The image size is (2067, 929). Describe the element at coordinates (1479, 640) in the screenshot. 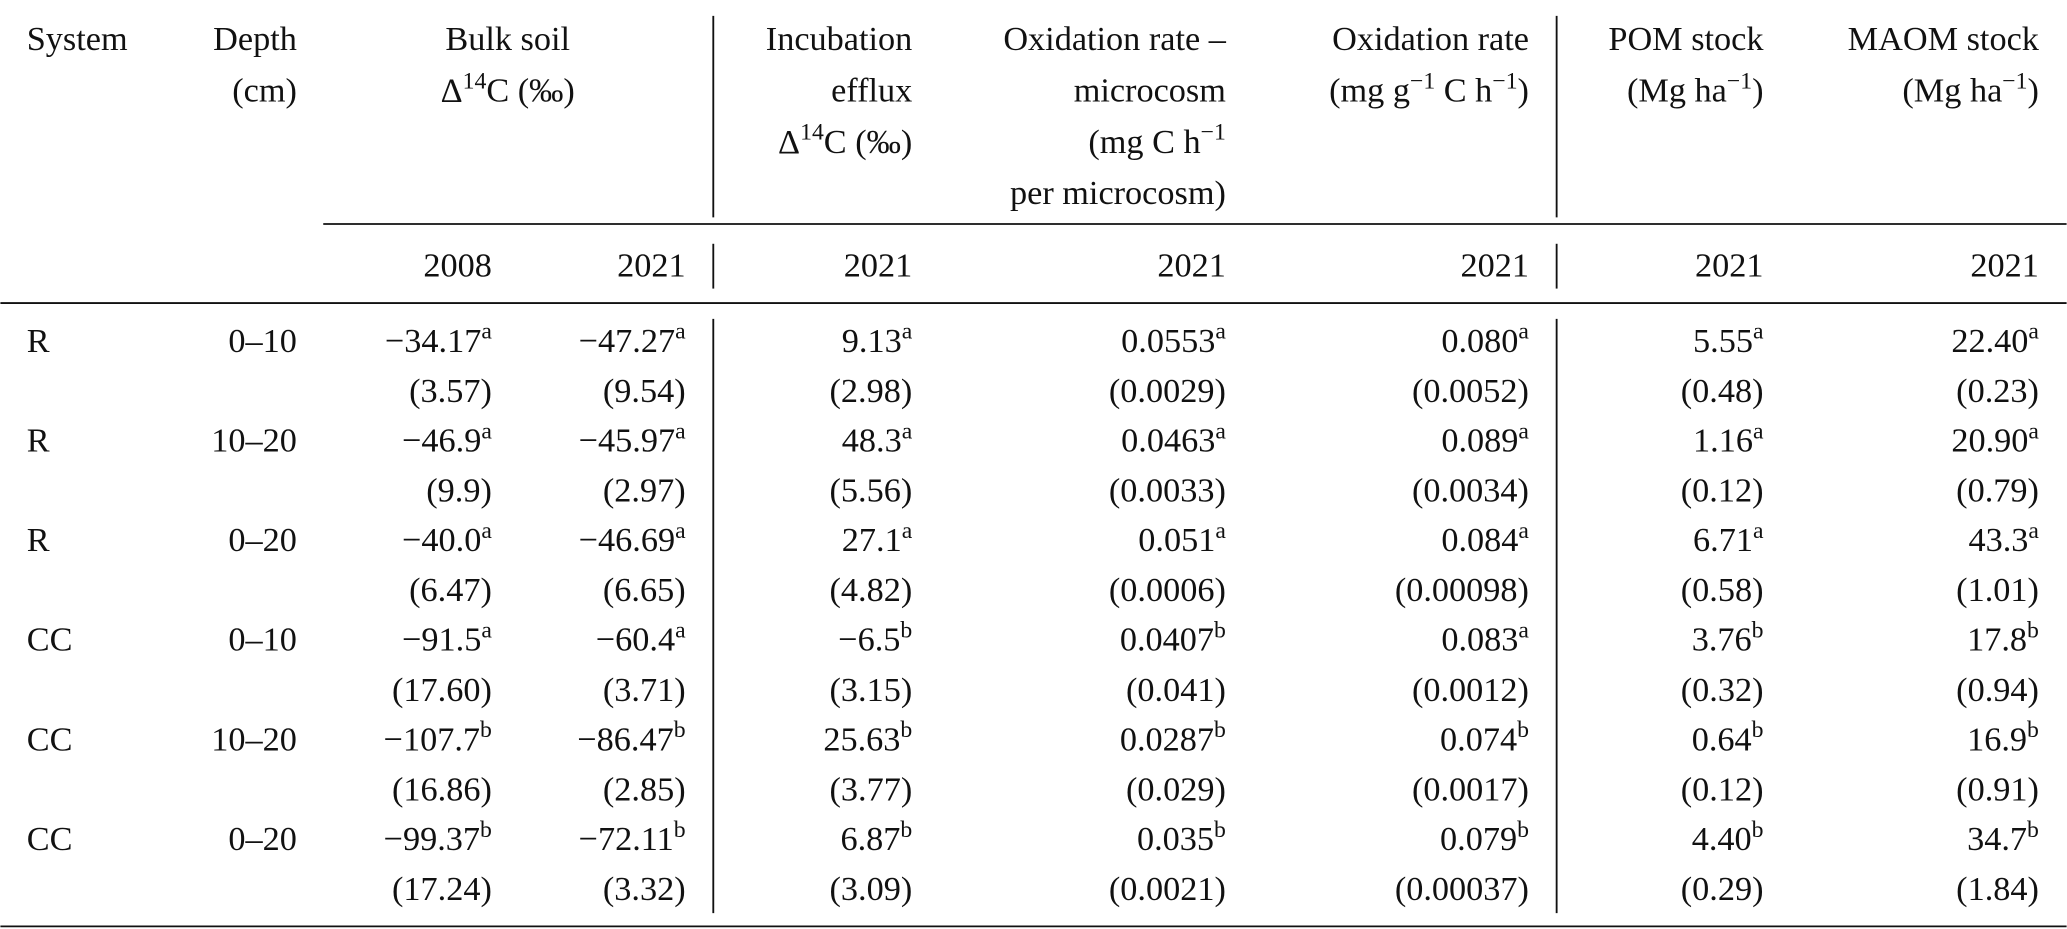

I see `value: 0.083` at that location.